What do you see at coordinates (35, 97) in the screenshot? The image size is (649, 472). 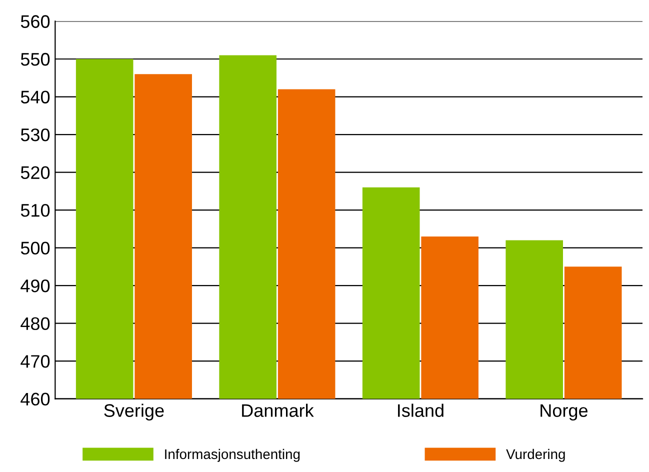 I see `y-tick-label: 540` at bounding box center [35, 97].